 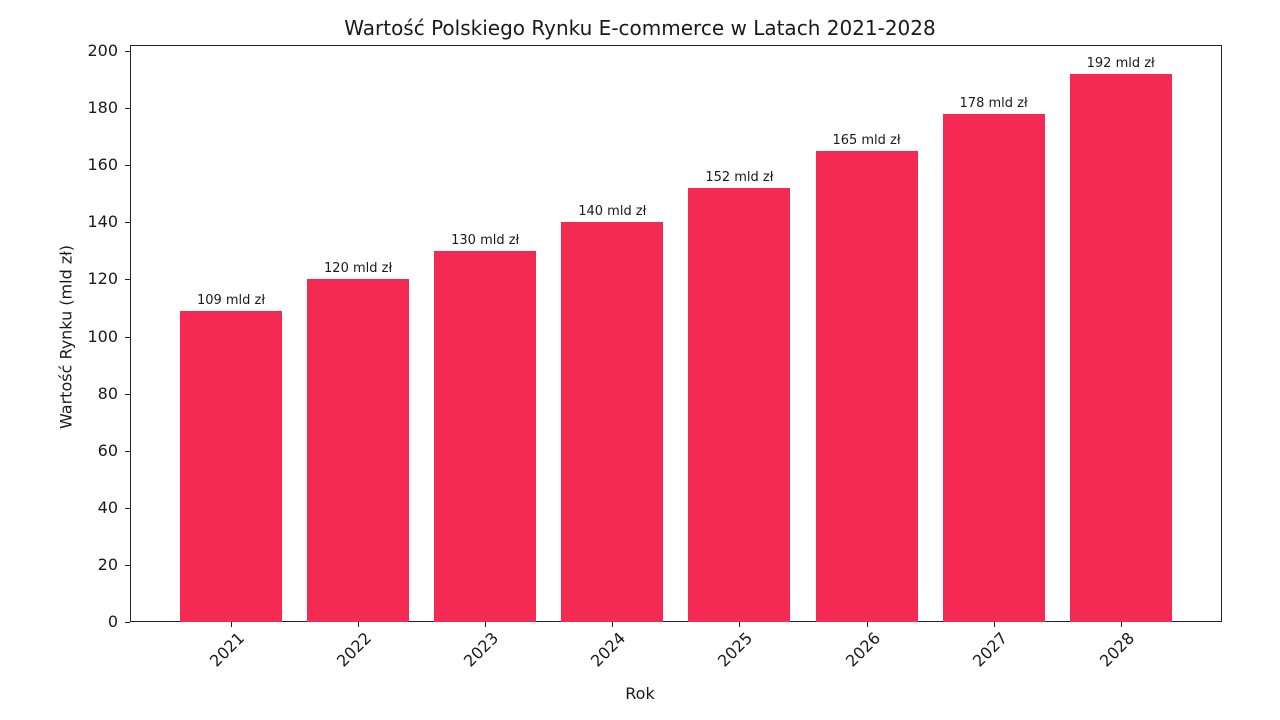 What do you see at coordinates (866, 140) in the screenshot?
I see `bar-value-label: 165 mld zł` at bounding box center [866, 140].